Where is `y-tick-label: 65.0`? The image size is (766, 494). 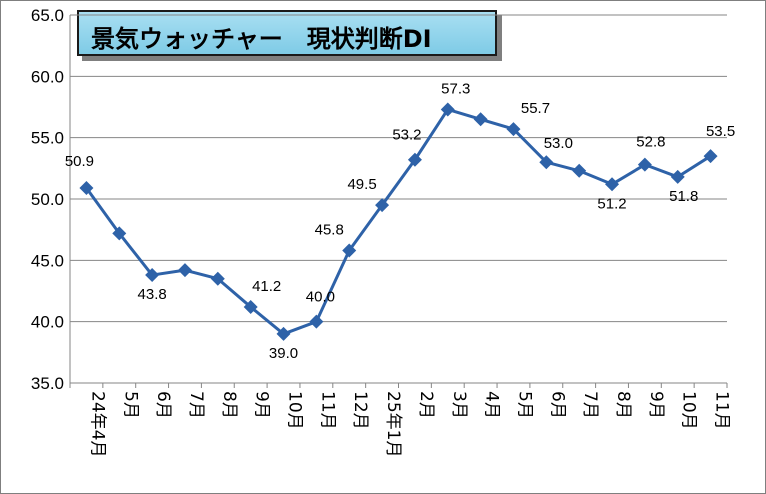
y-tick-label: 65.0 is located at coordinates (47, 15).